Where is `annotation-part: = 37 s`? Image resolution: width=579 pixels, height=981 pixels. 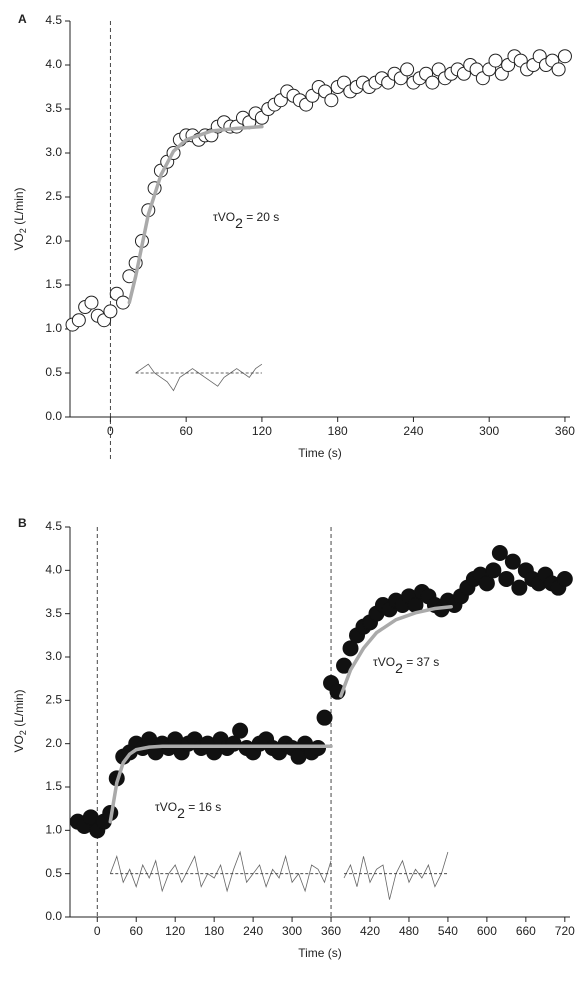 annotation-part: = 37 s is located at coordinates (421, 662).